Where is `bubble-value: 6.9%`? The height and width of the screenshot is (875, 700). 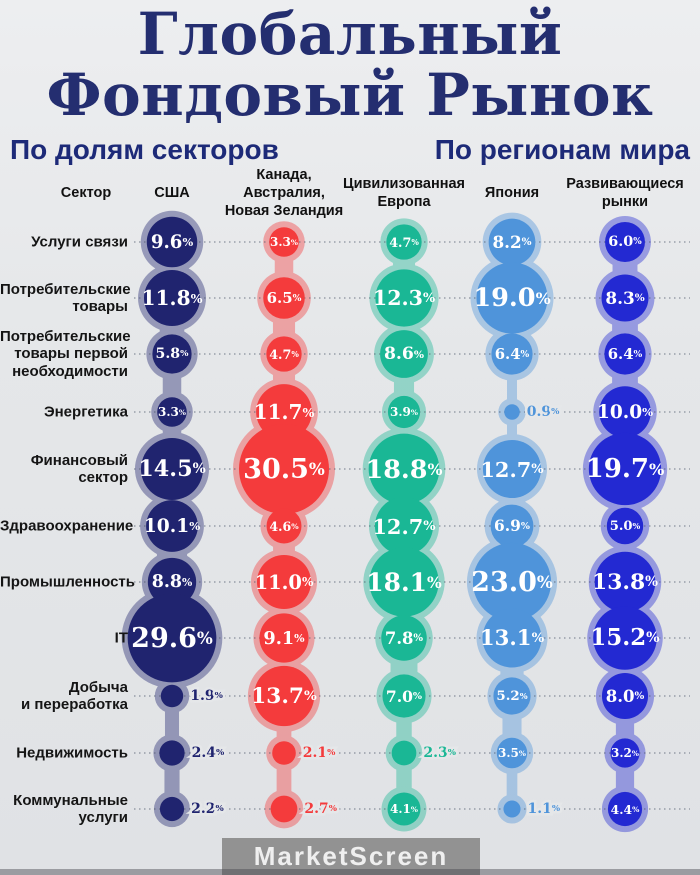 bubble-value: 6.9% is located at coordinates (512, 526).